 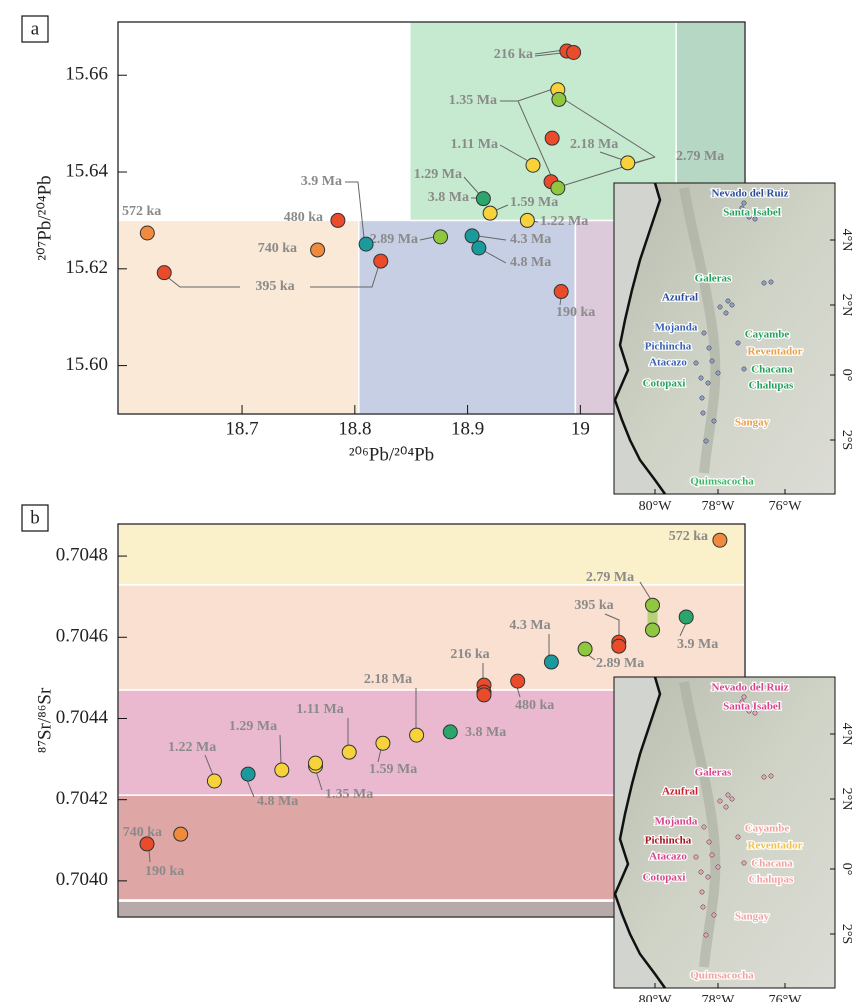 What do you see at coordinates (241, 428) in the screenshot?
I see `x-tick-label: 18.7` at bounding box center [241, 428].